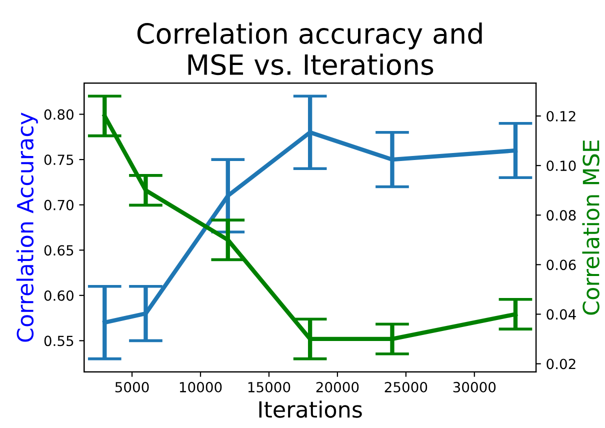 The height and width of the screenshot is (428, 605). What do you see at coordinates (591, 227) in the screenshot?
I see `y2-axis-title: Correlation MSE` at bounding box center [591, 227].